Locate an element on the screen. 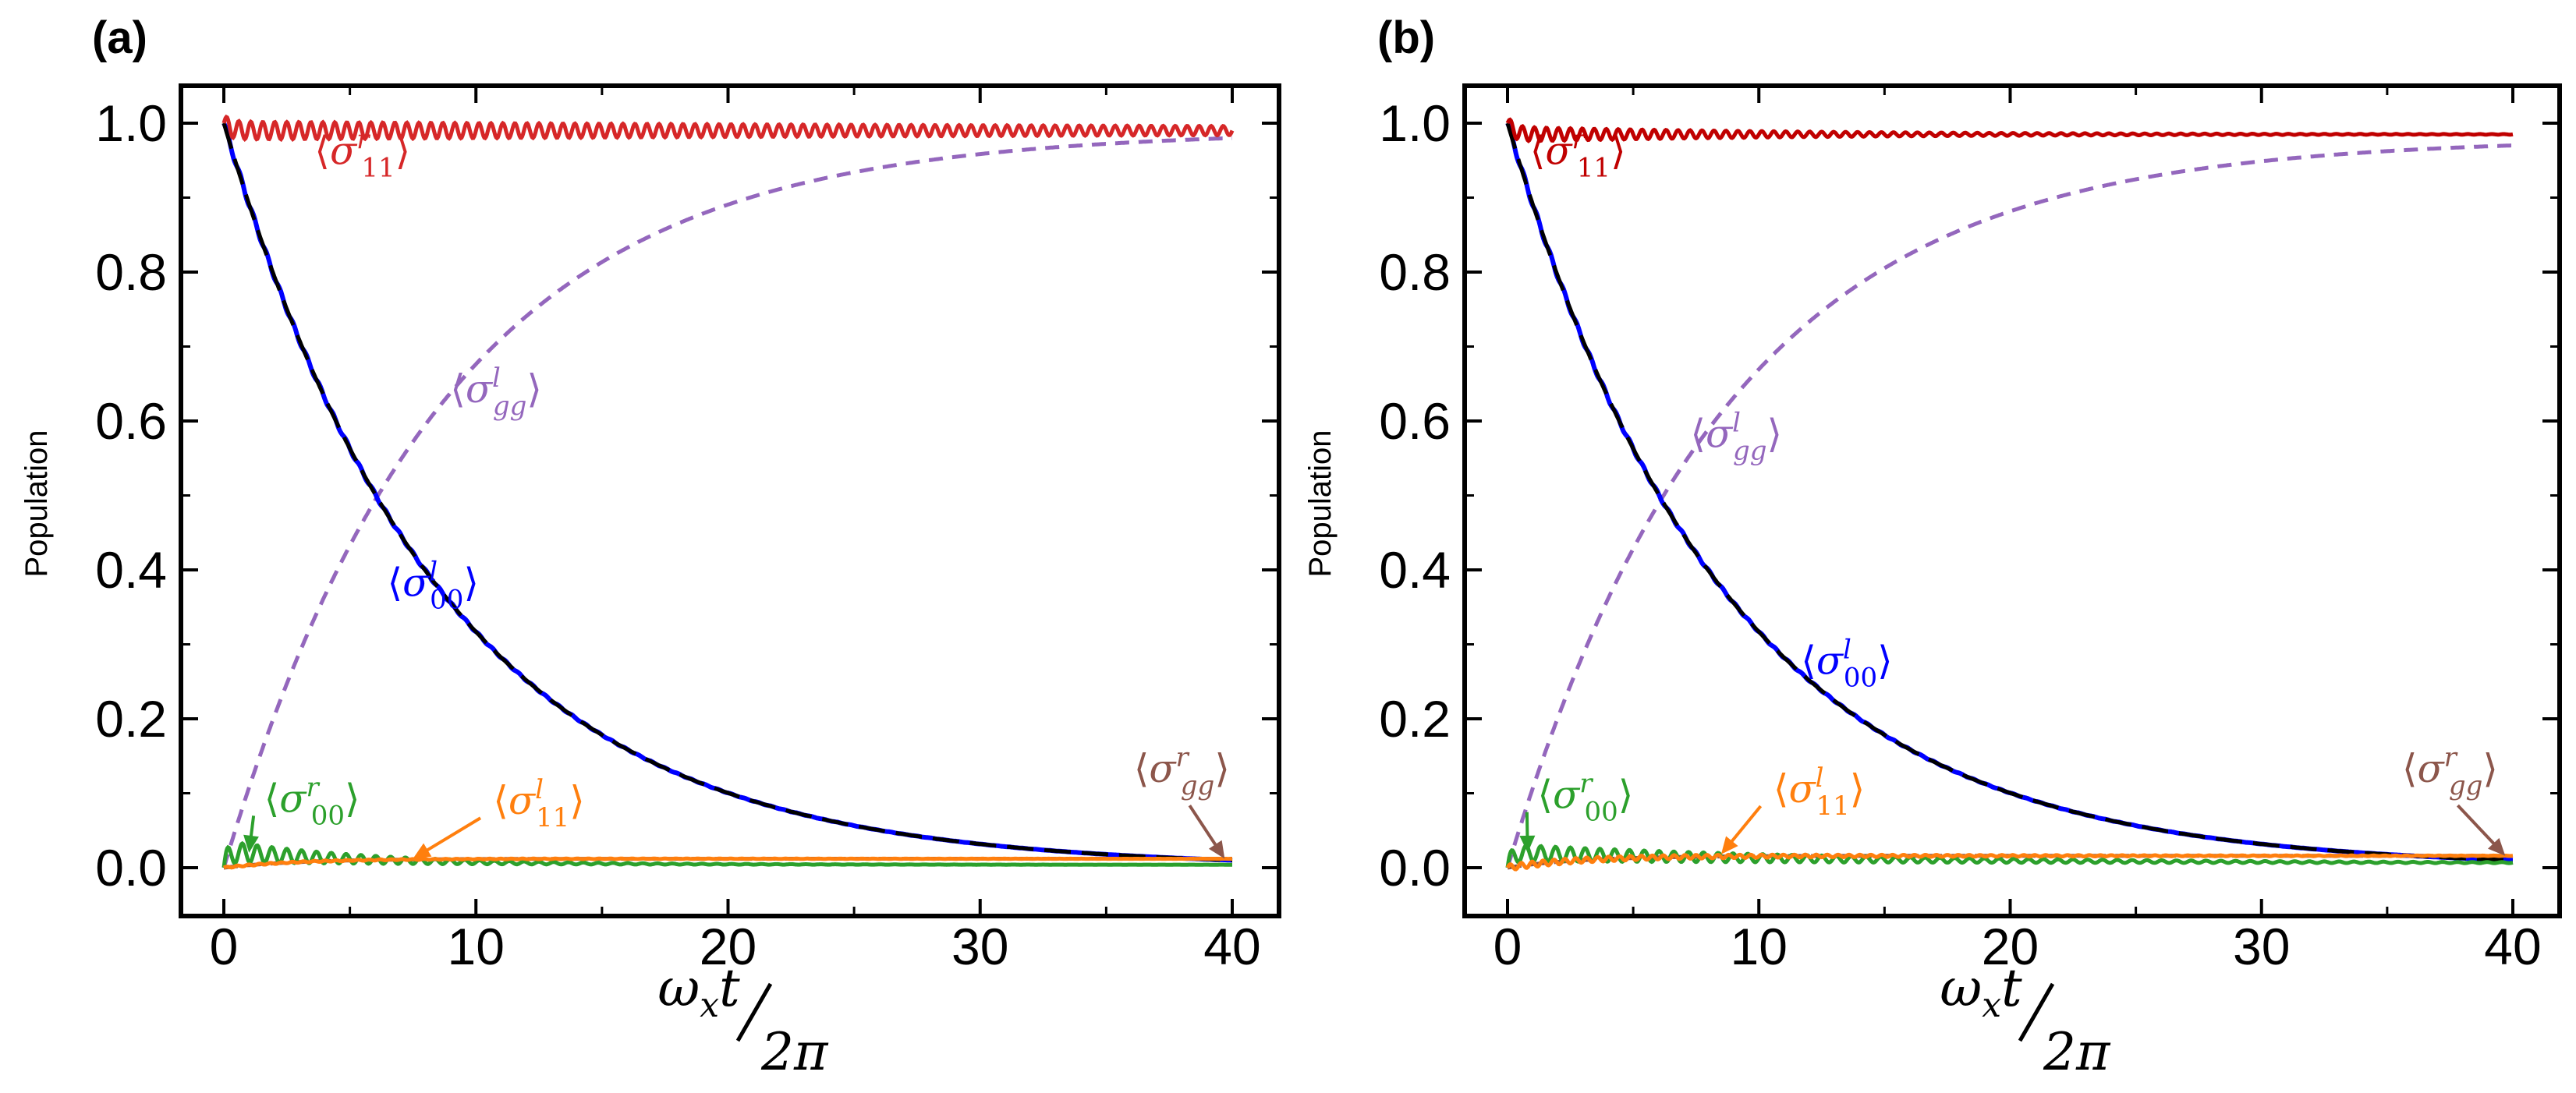 Image resolution: width=2576 pixels, height=1093 pixels. panel-b-label: (b) is located at coordinates (1406, 37).